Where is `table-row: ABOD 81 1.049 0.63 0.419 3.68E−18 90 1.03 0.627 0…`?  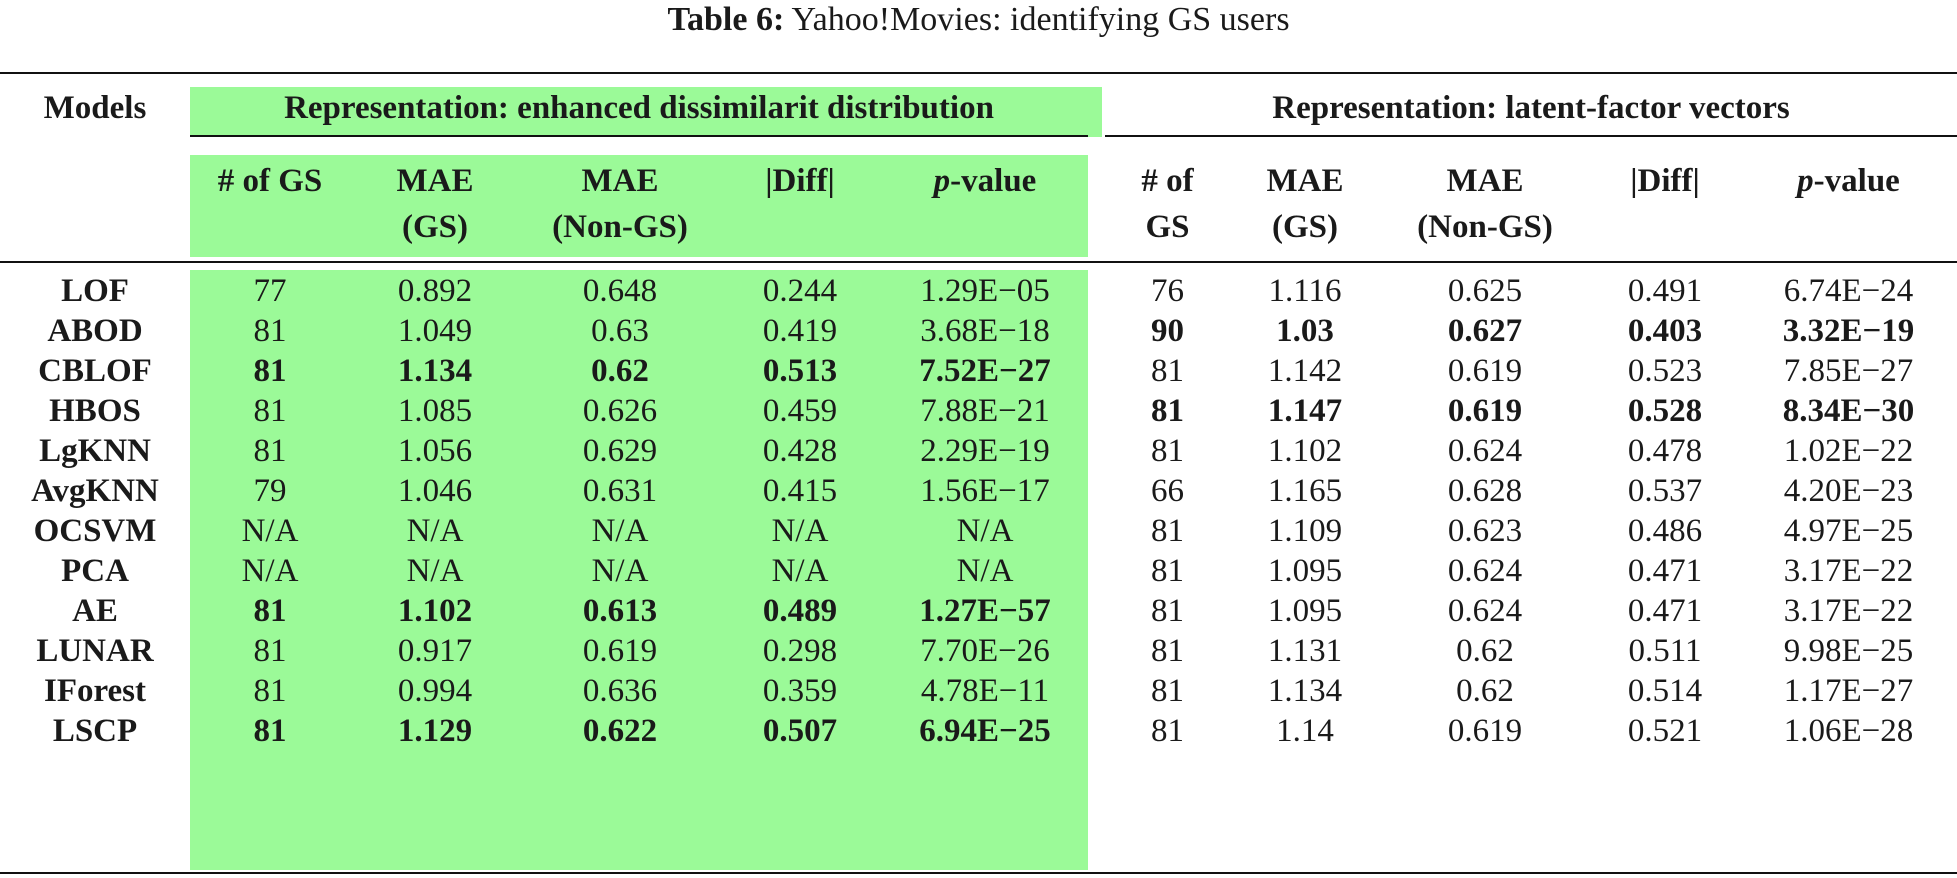
table-row: ABOD 81 1.049 0.63 0.419 3.68E−18 90 1.03 0.627 0… is located at coordinates (978, 331).